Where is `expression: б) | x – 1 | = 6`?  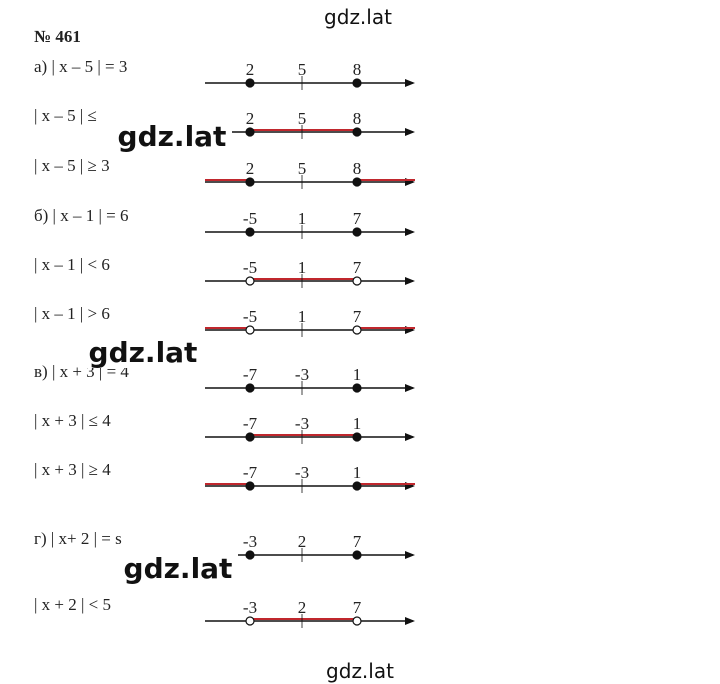
expression: б) | x – 1 | = 6 is located at coordinates (81, 215).